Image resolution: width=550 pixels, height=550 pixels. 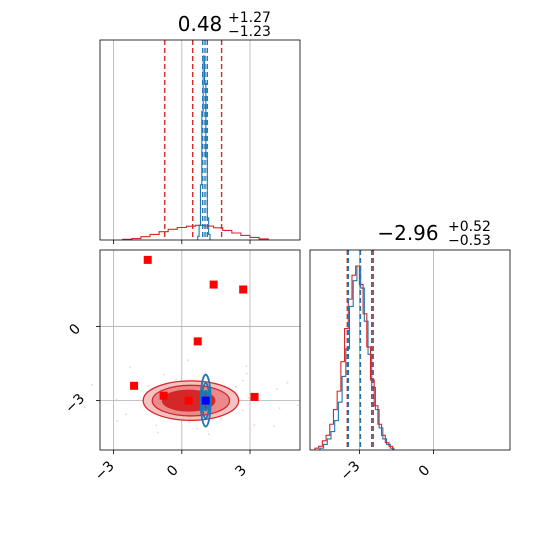 What do you see at coordinates (360, 350) in the screenshot?
I see `bottom-right-quantile-lines` at bounding box center [360, 350].